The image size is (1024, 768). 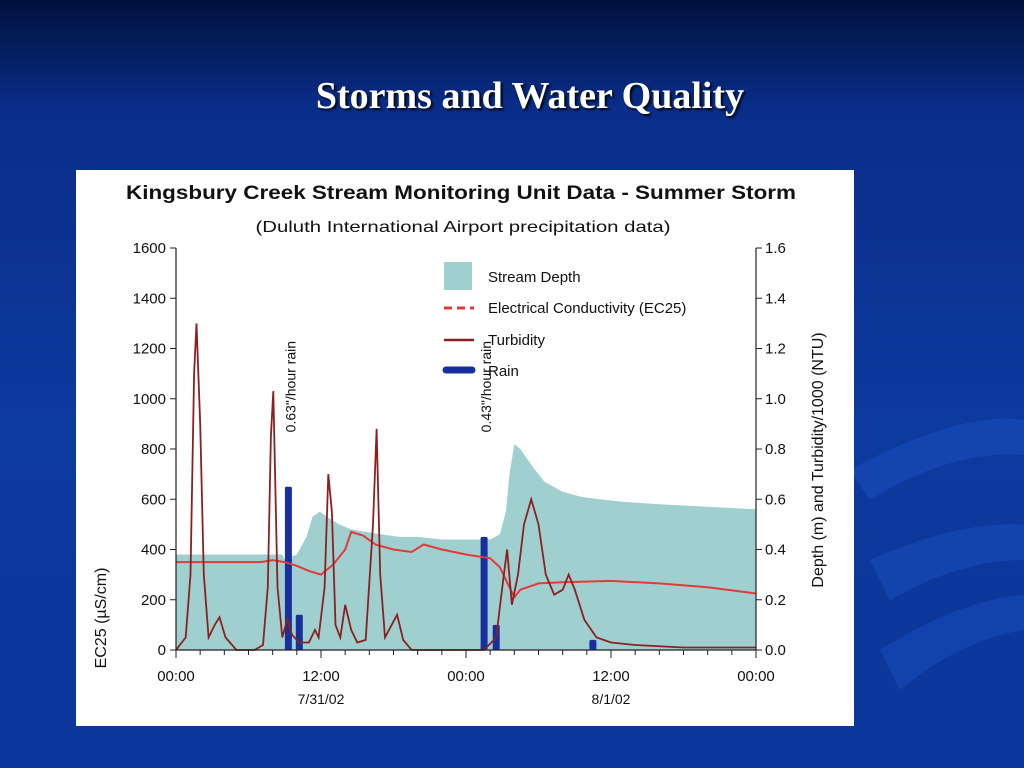 I want to click on slide-title: Storms and Water Quality, so click(x=530, y=96).